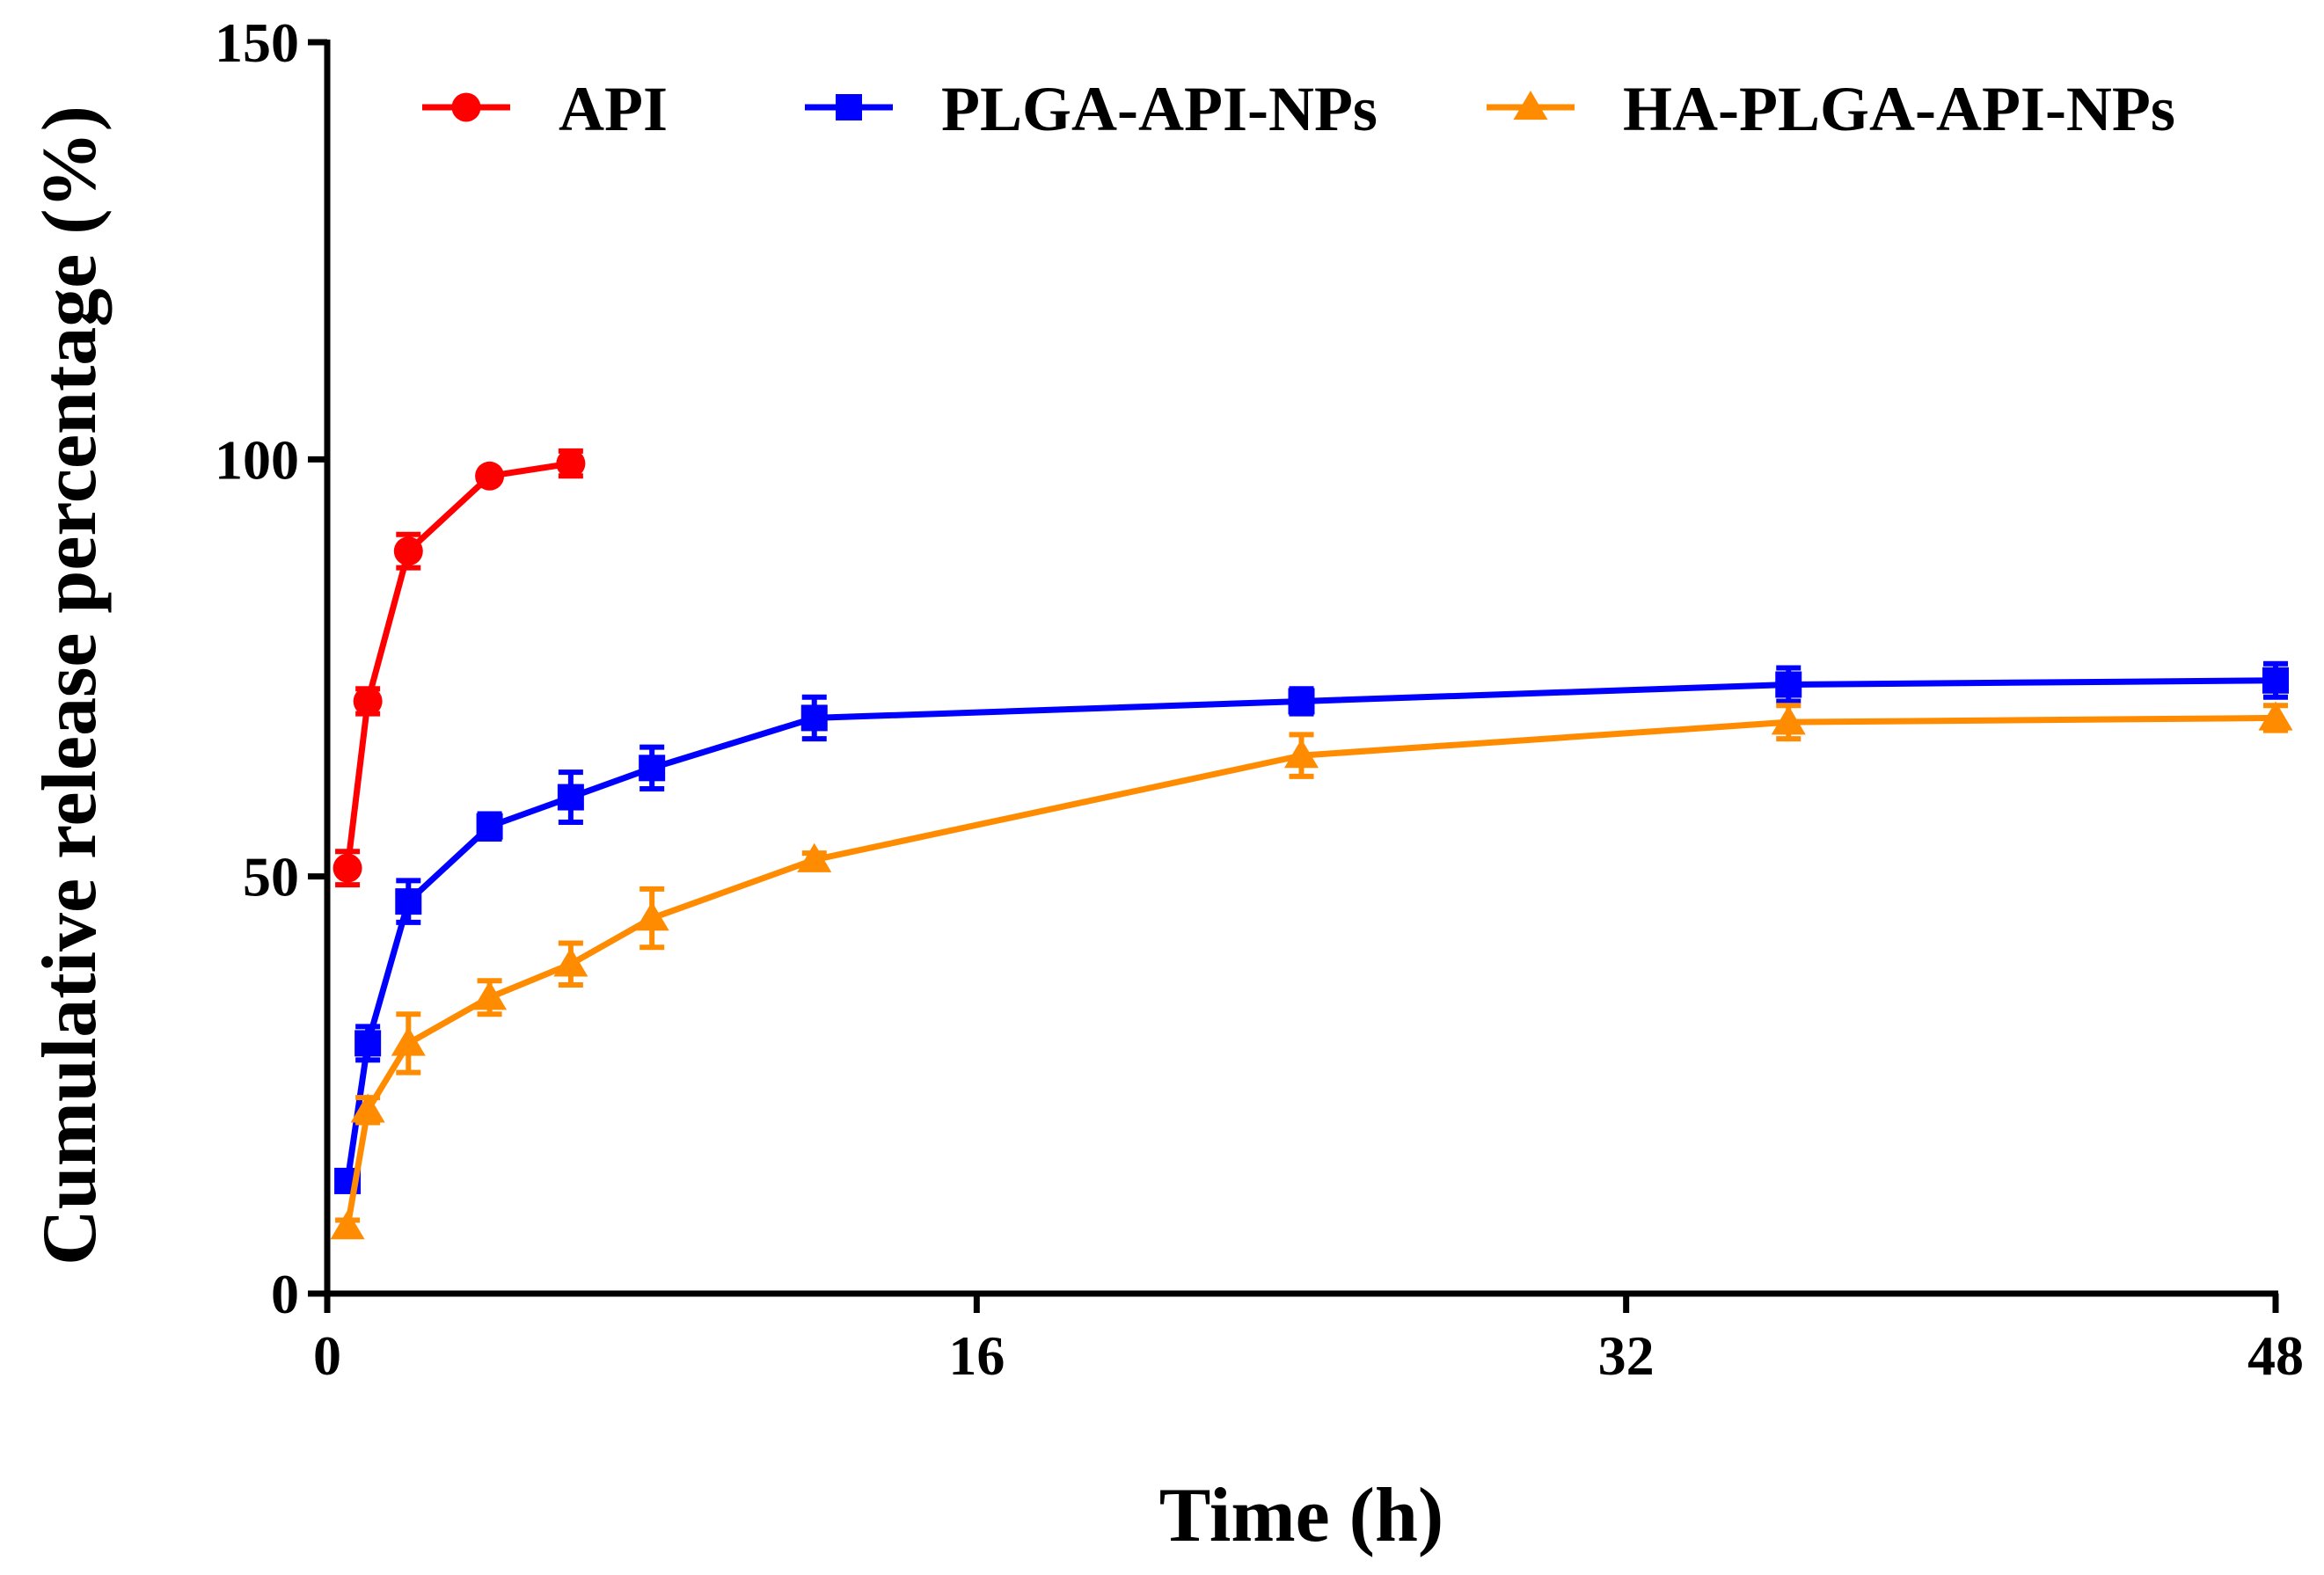  I want to click on x-tick-label: 0, so click(327, 1356).